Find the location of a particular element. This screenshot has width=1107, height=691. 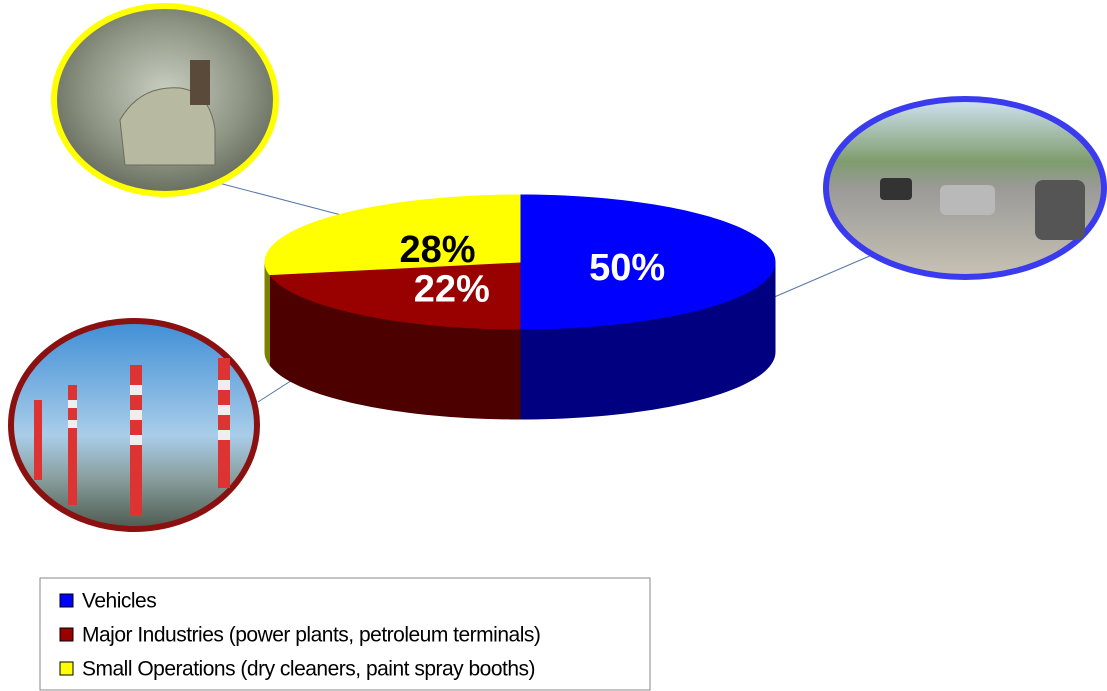

pie-side is located at coordinates (267, 314).